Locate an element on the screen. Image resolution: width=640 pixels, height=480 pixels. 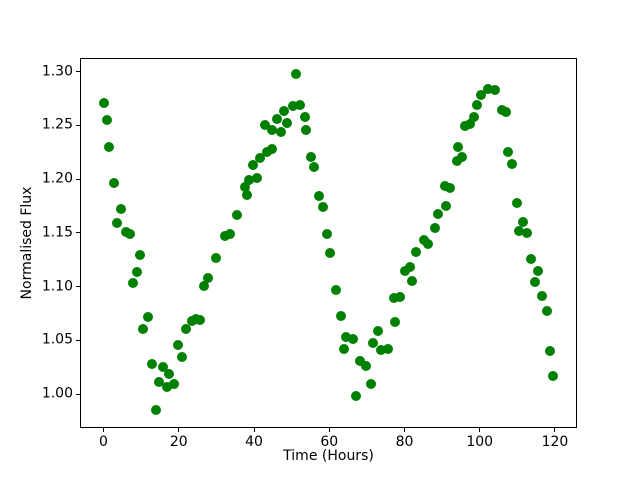
y-tick-label: 1.15 is located at coordinates (57, 232).